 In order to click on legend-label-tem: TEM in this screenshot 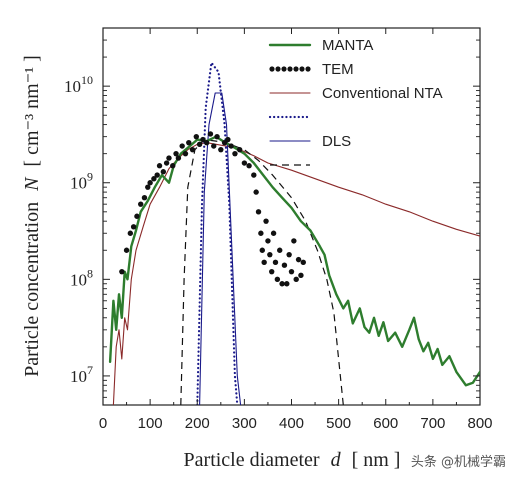, I will do `click(338, 69)`.